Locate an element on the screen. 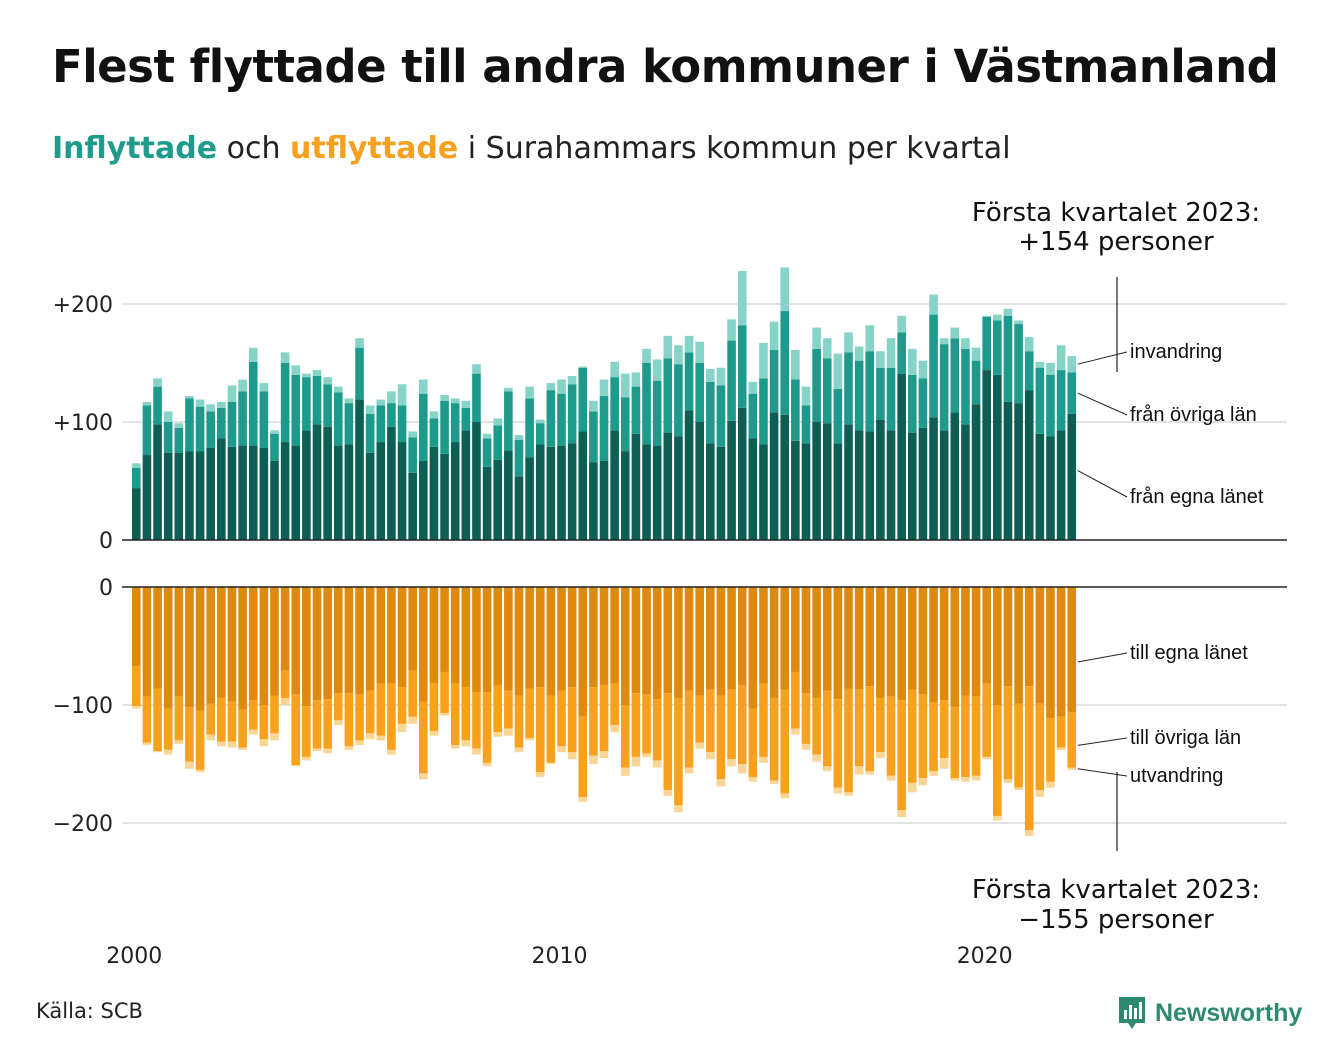 The height and width of the screenshot is (1060, 1340). newsworthy-bar-chart-icon is located at coordinates (1132, 1013).